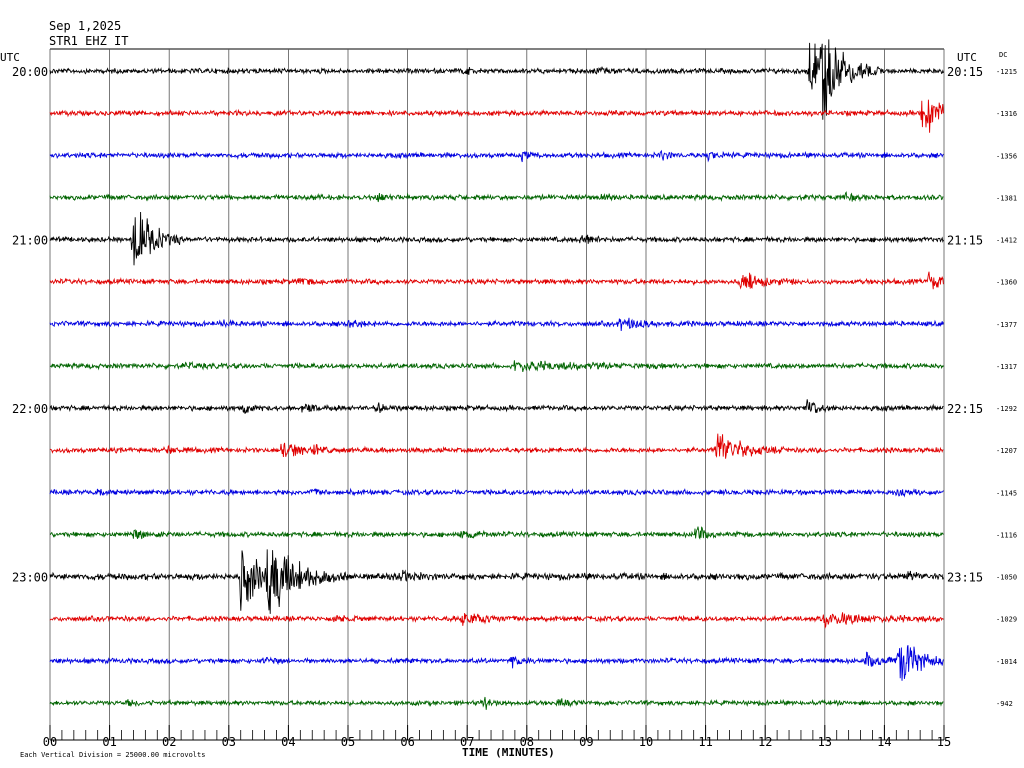 This screenshot has height=768, width=1024. What do you see at coordinates (467, 742) in the screenshot?
I see `x-tick-label: 07` at bounding box center [467, 742].